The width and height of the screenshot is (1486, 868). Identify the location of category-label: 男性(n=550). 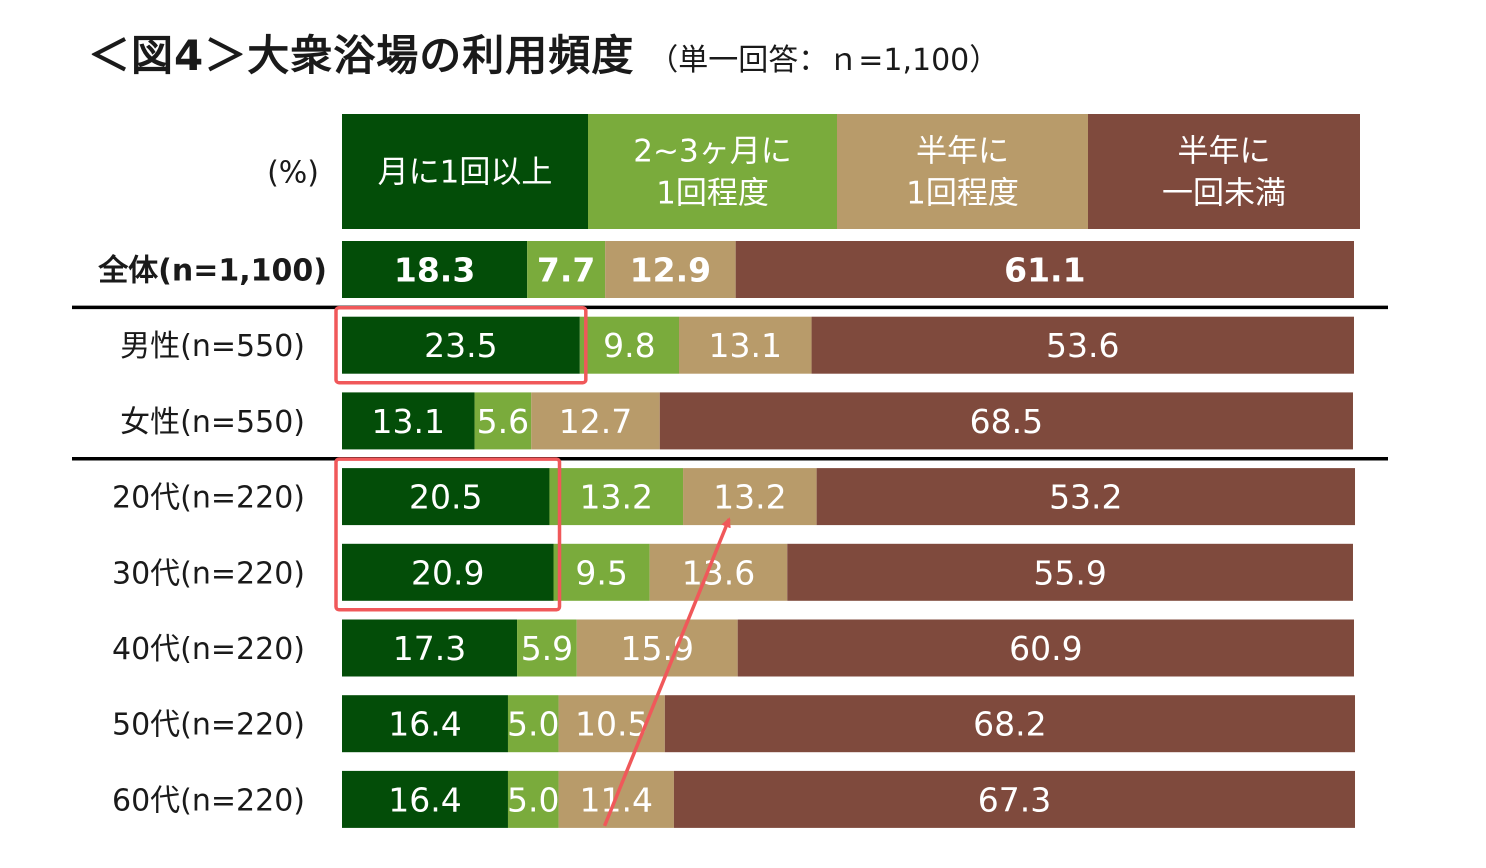
(212, 346).